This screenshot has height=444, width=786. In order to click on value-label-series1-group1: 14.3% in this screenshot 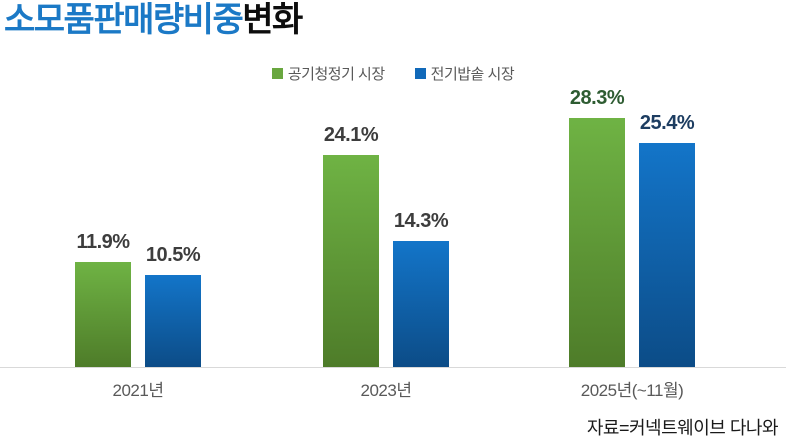, I will do `click(421, 221)`.